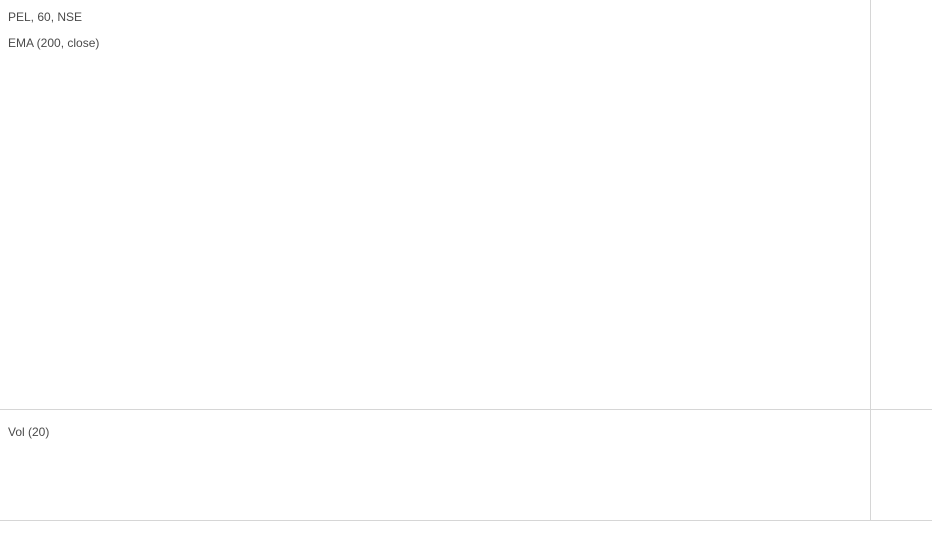  What do you see at coordinates (53, 43) in the screenshot?
I see `ema-legend: EMA (200, close)` at bounding box center [53, 43].